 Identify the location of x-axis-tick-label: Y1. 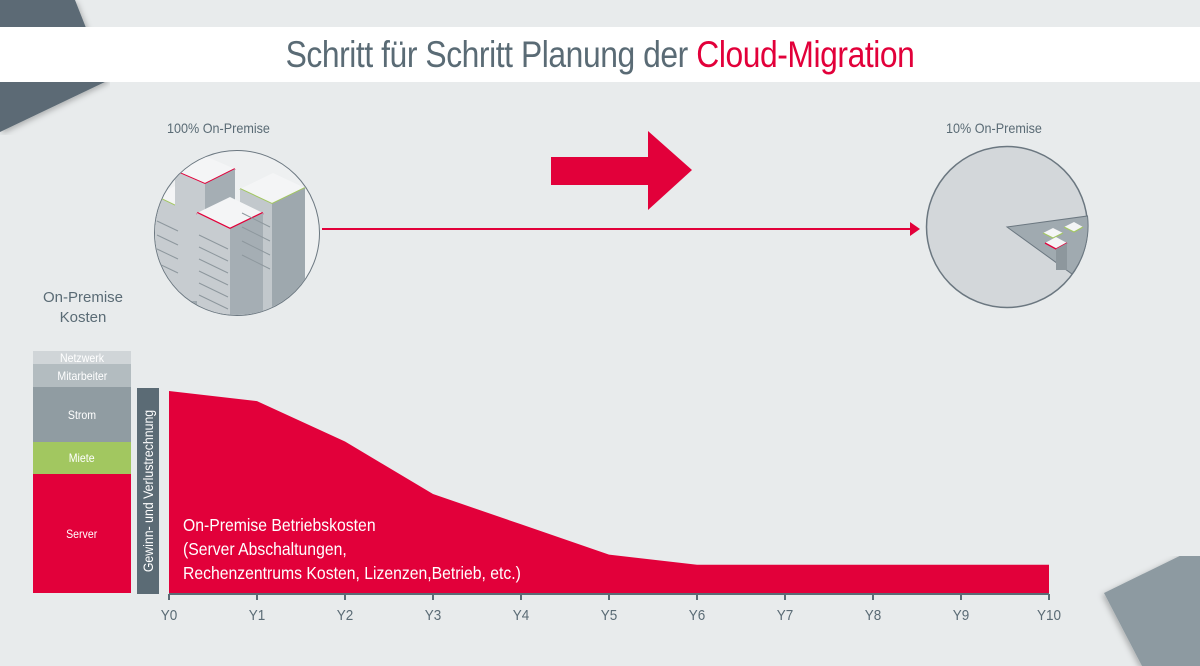
(257, 615).